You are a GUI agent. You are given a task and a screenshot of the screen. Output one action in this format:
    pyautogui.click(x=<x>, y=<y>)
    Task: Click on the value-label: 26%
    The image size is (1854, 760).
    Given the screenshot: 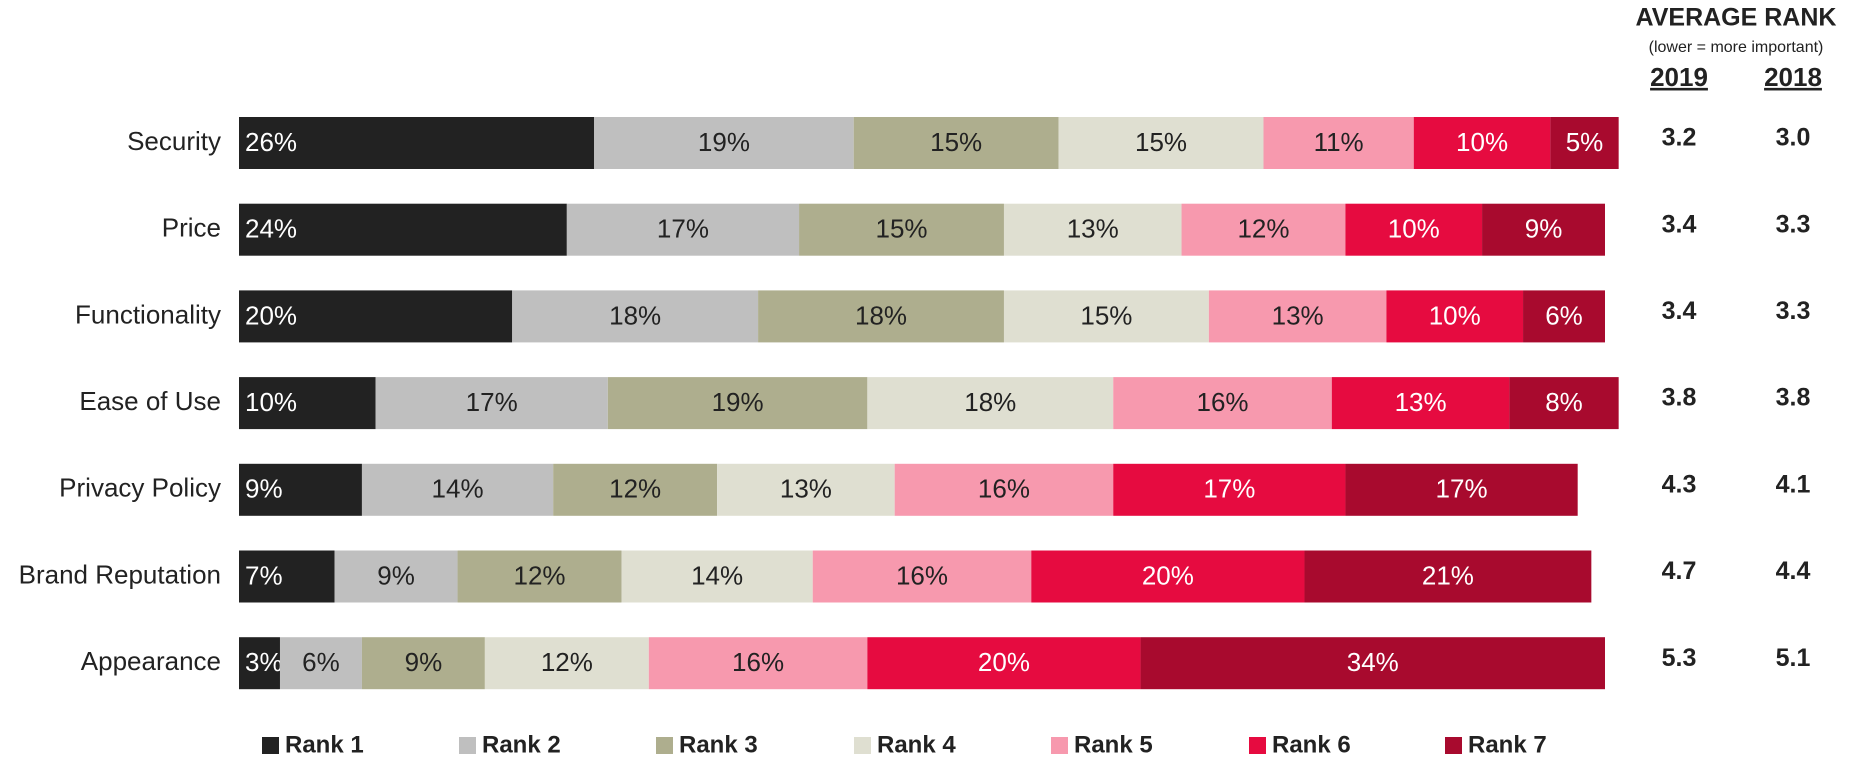 What is the action you would take?
    pyautogui.click(x=271, y=142)
    